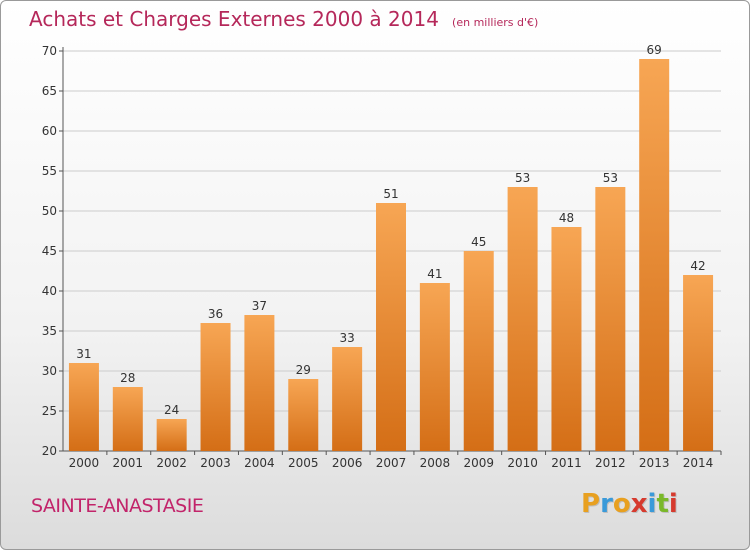 The width and height of the screenshot is (750, 550). I want to click on data-label: 51, so click(390, 194).